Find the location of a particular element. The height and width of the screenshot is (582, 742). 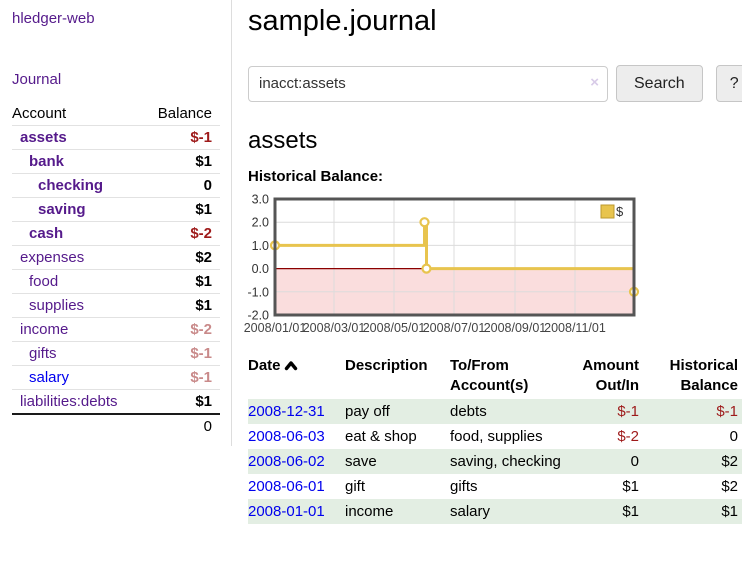

accounts-total-value: 0 is located at coordinates (207, 426).